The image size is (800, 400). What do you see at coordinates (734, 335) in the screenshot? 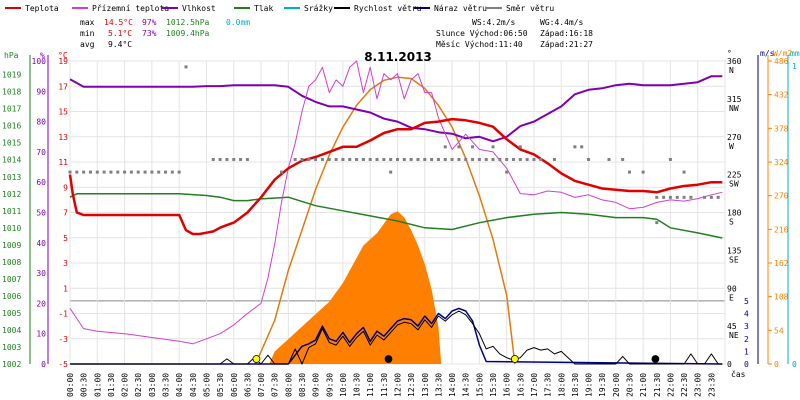
I see `dir-tick-letter: NE` at bounding box center [734, 335].